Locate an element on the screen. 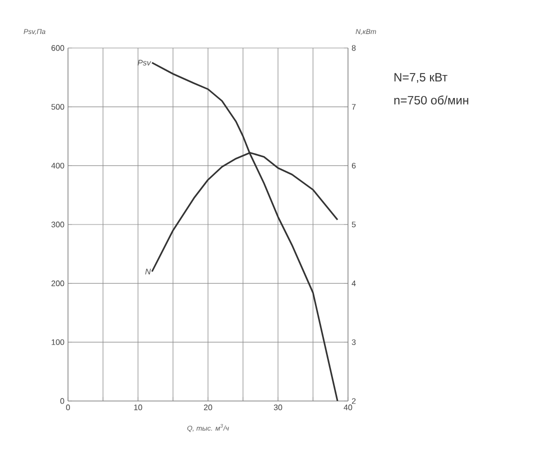 The width and height of the screenshot is (534, 476). y2-tick-label: 5 is located at coordinates (354, 225).